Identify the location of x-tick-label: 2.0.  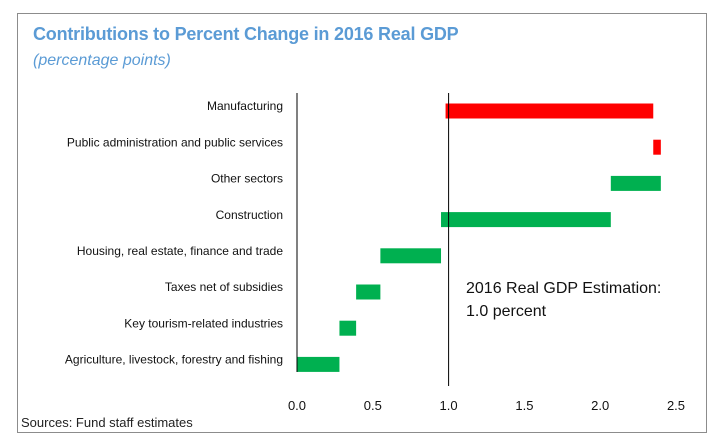
(600, 405).